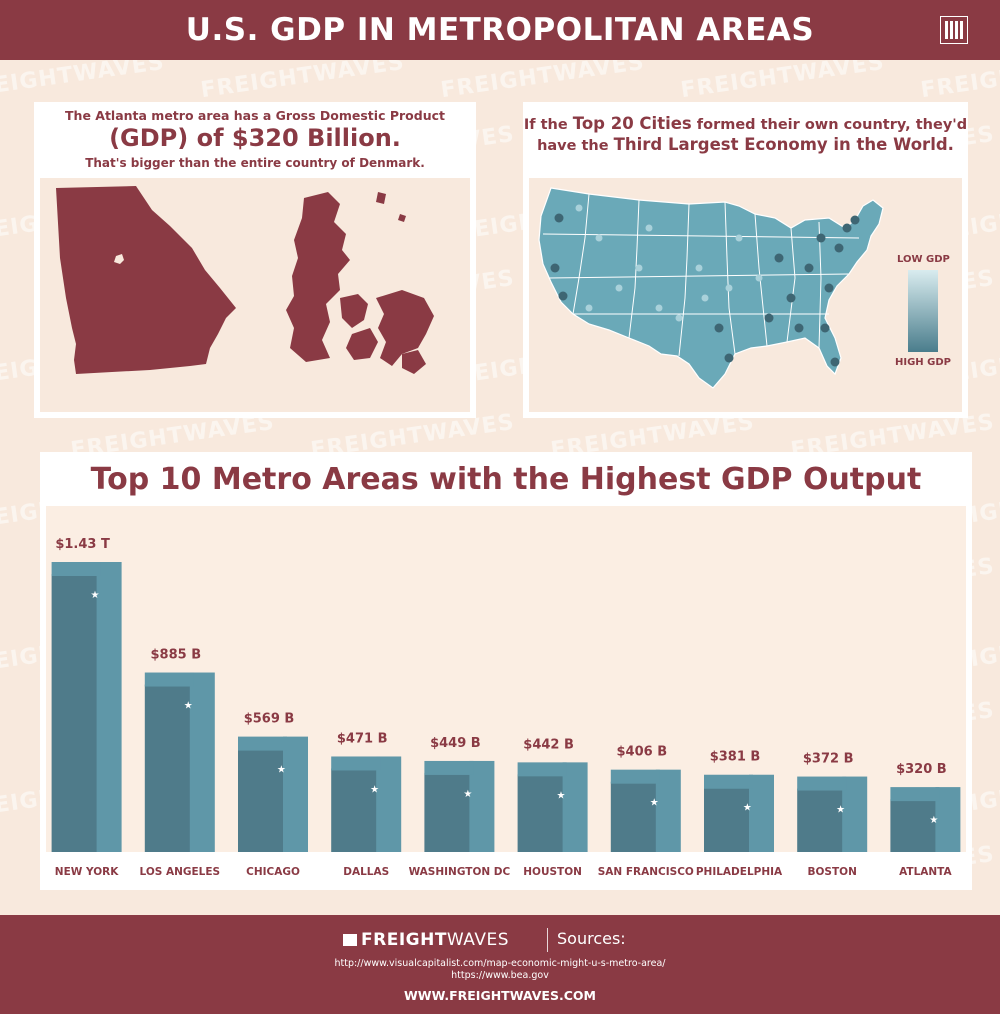  I want to click on category-label: SAN FRANCISCO, so click(646, 872).